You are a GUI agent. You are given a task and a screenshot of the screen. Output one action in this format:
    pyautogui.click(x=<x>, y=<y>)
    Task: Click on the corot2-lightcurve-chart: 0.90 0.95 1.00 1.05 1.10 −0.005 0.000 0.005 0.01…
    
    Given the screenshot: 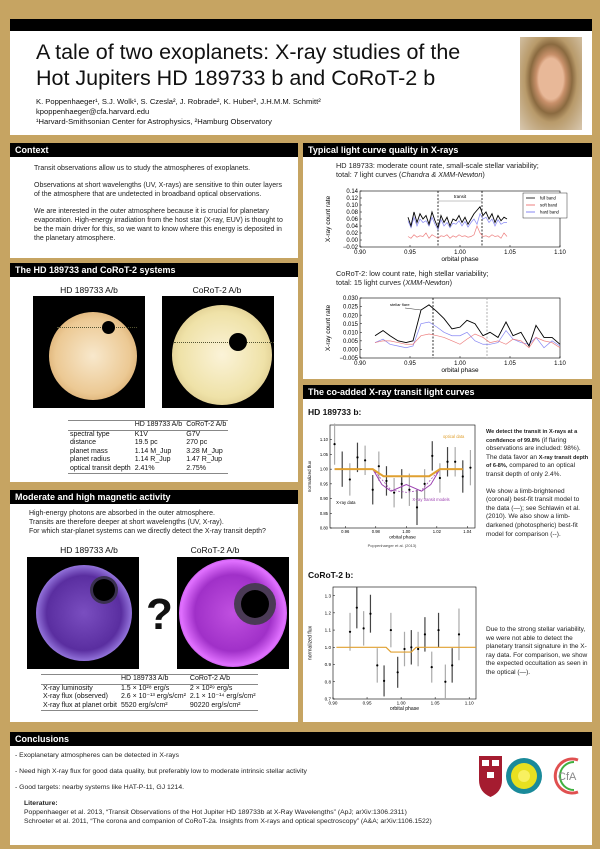 What is the action you would take?
    pyautogui.click(x=445, y=335)
    